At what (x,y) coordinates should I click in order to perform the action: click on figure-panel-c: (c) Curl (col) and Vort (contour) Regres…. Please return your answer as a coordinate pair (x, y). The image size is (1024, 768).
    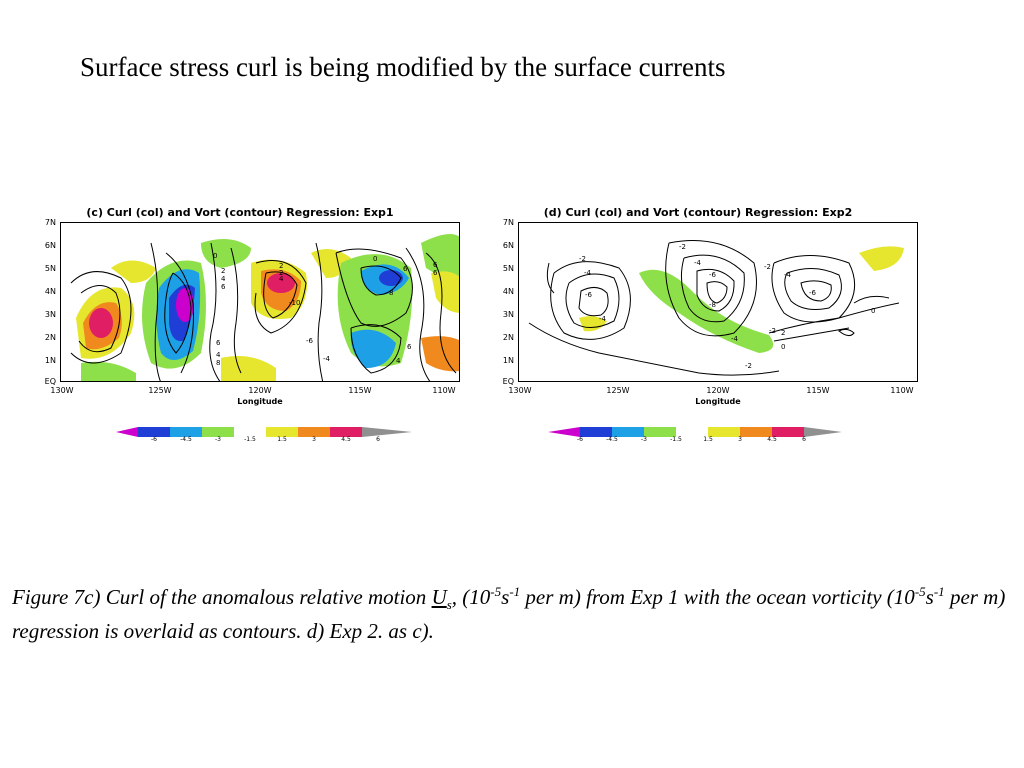
    Looking at the image, I should click on (240, 330).